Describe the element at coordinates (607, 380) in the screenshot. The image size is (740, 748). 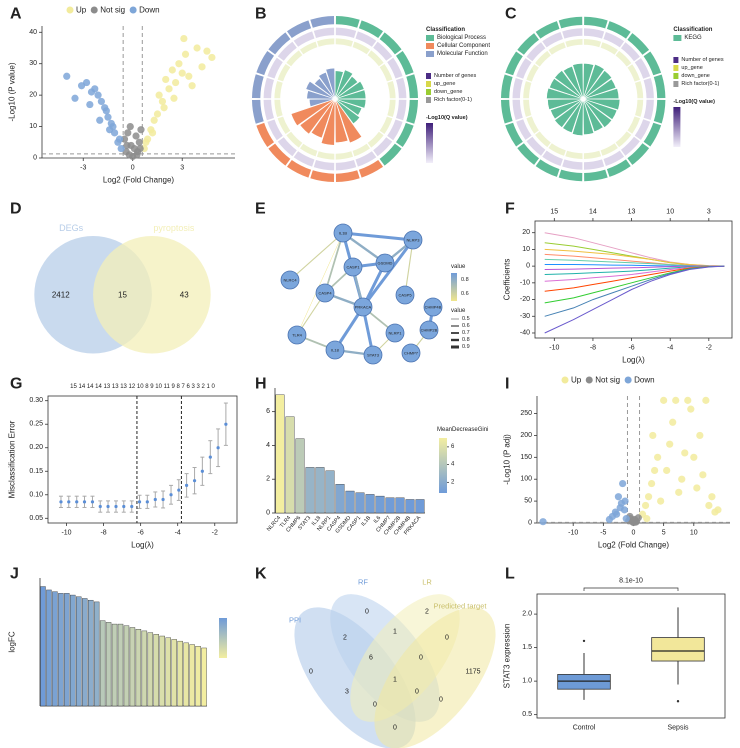
I see `legend-label: Not sig` at that location.